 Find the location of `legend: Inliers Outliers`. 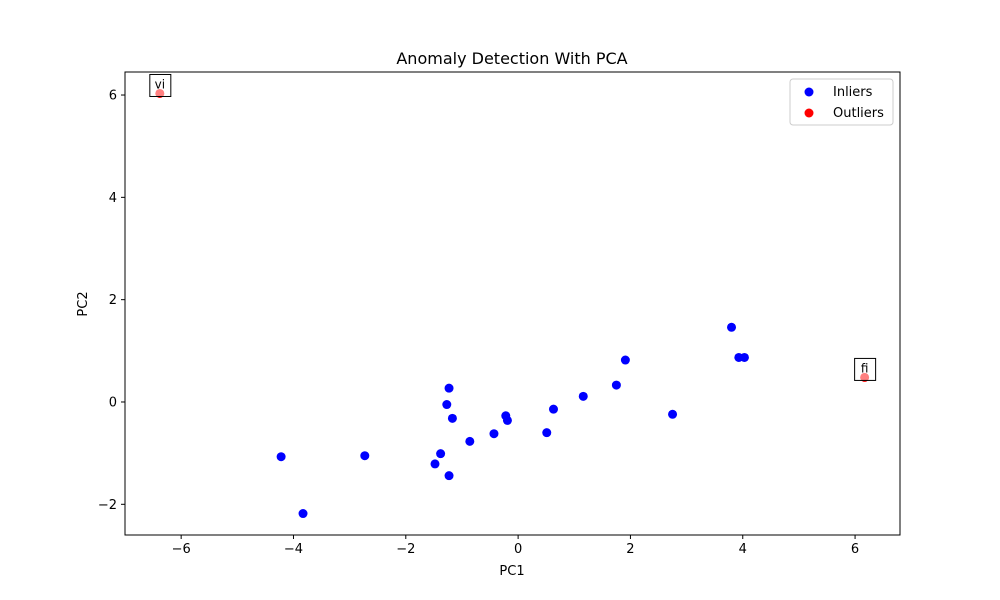

legend: Inliers Outliers is located at coordinates (841, 102).